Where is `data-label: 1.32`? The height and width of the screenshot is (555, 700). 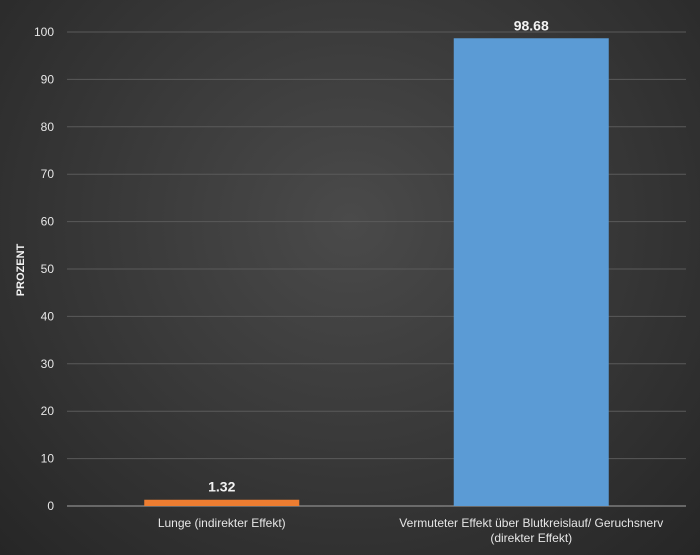 data-label: 1.32 is located at coordinates (221, 487).